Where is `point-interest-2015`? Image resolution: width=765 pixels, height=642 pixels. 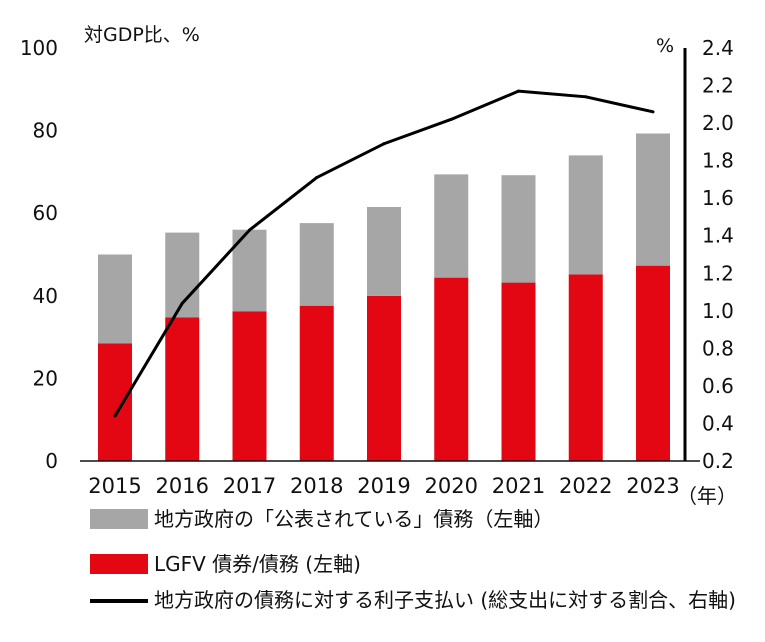
point-interest-2015 is located at coordinates (115, 416).